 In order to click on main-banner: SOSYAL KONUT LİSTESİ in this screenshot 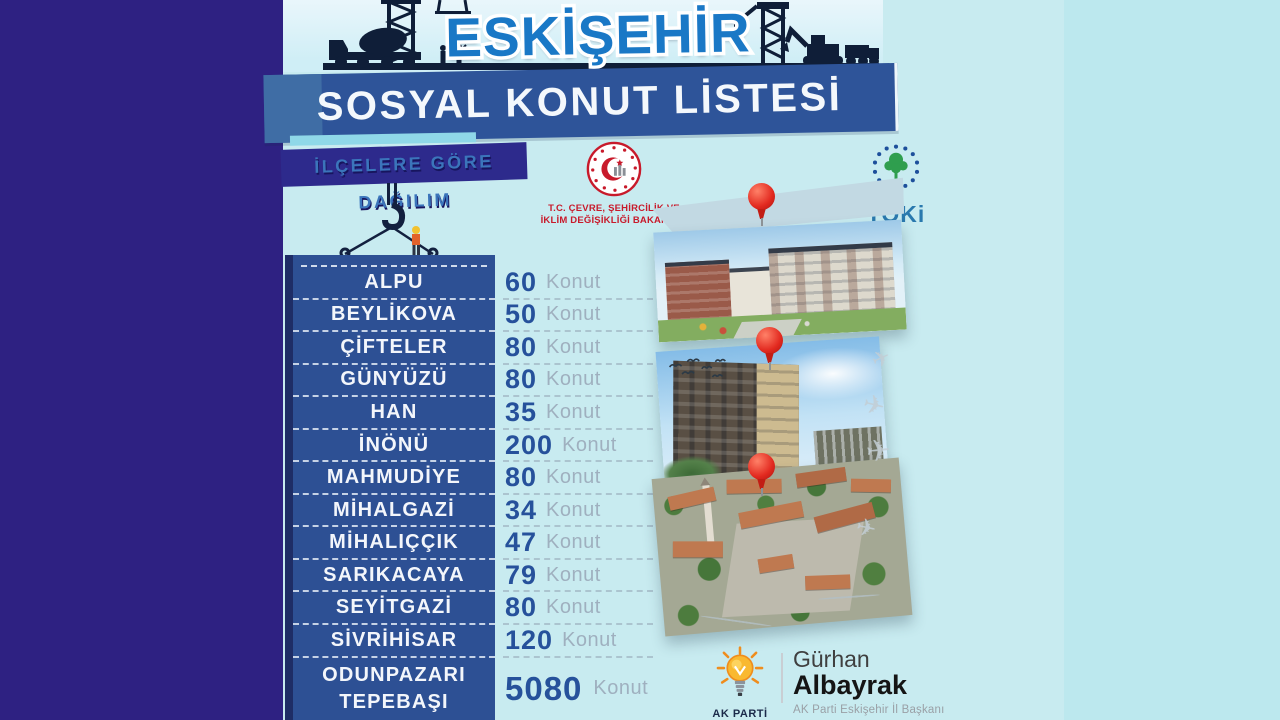, I will do `click(581, 103)`.